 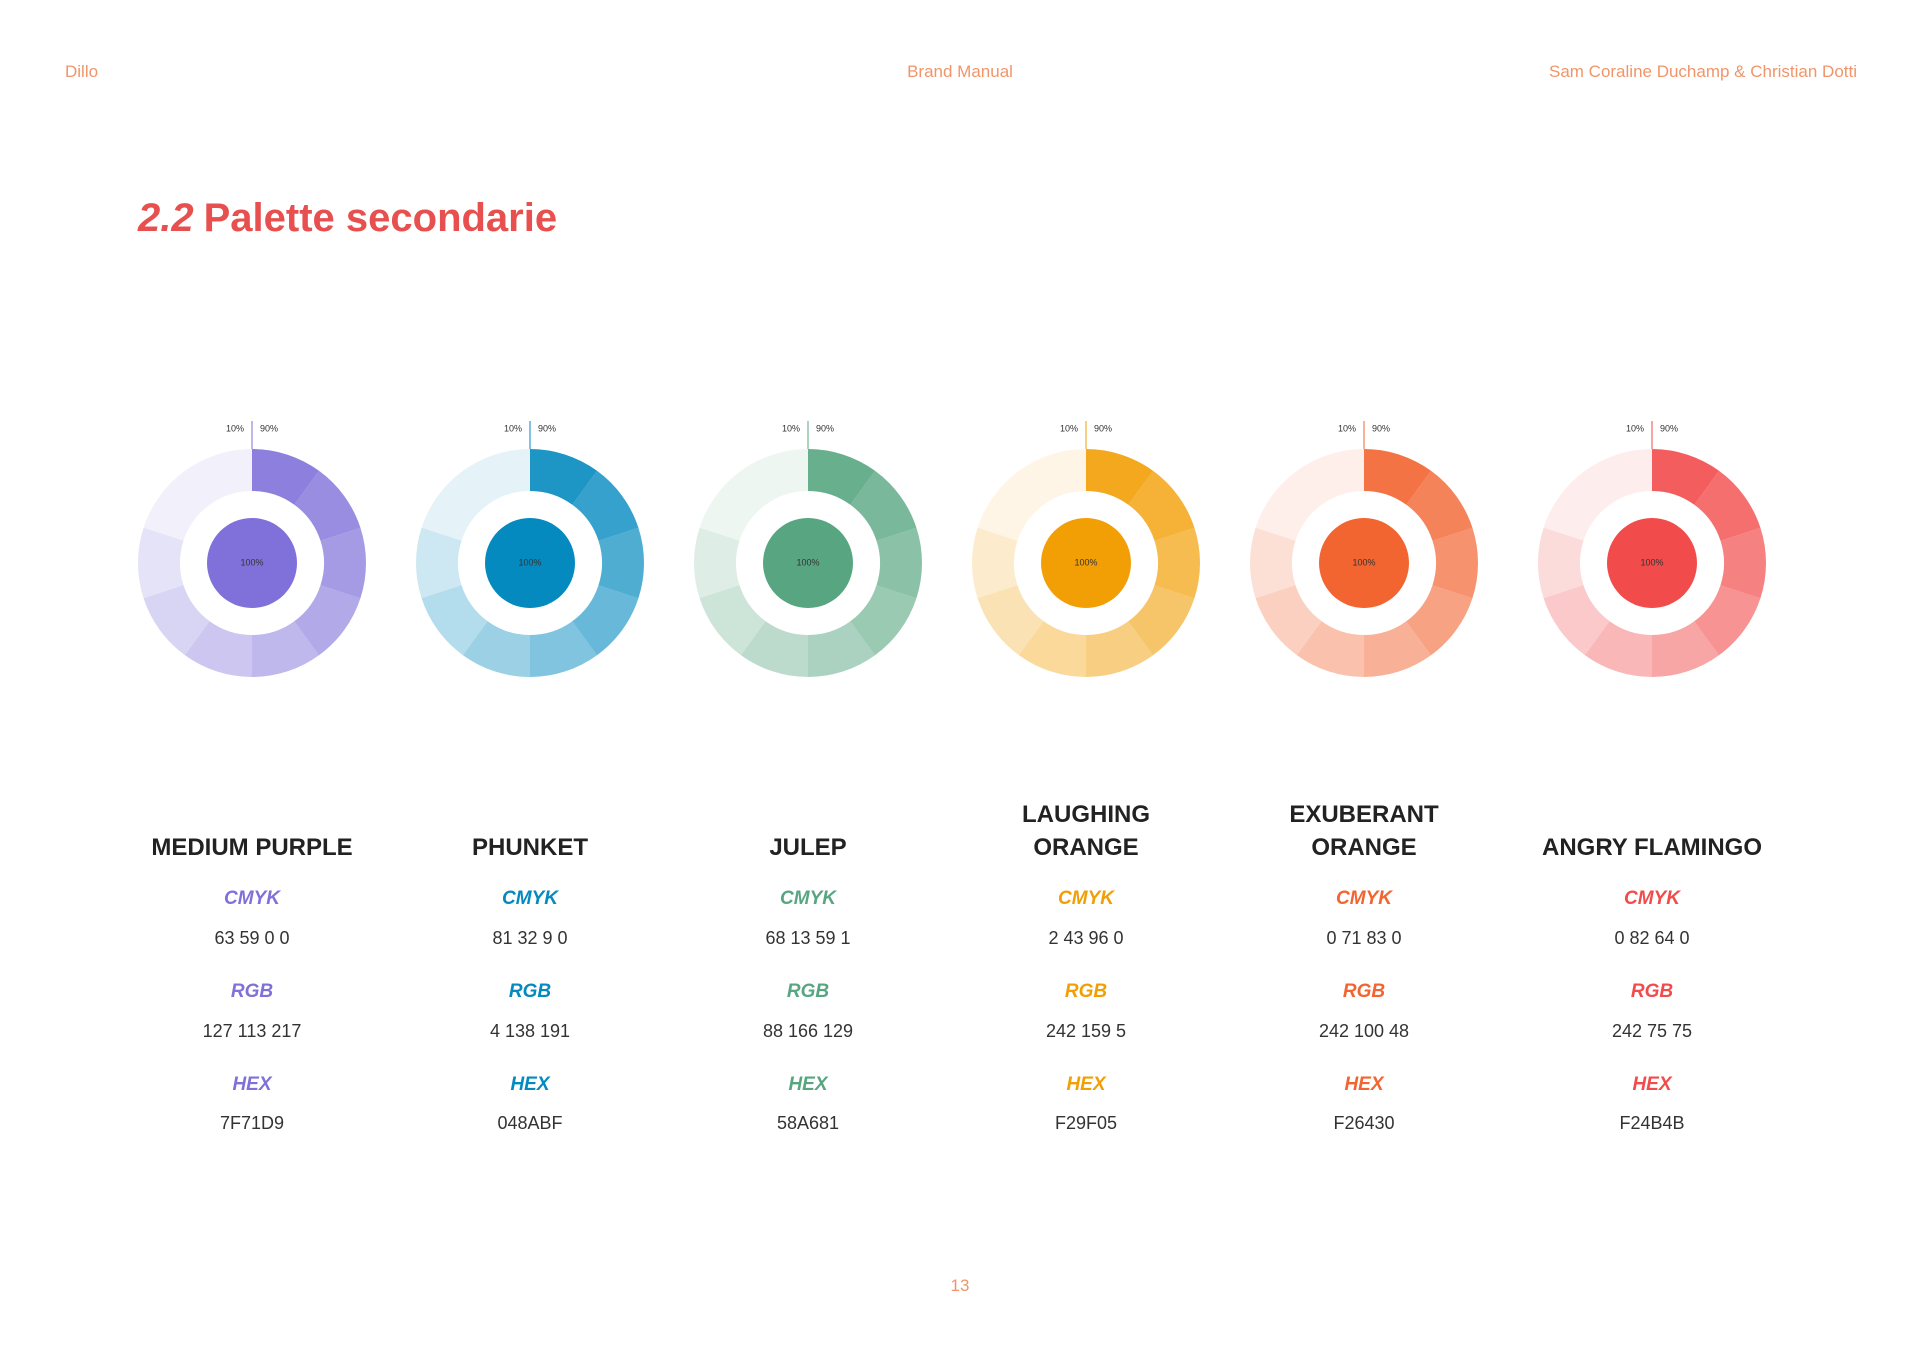 What do you see at coordinates (1364, 814) in the screenshot?
I see `swatch-name-line: EXUBERANT` at bounding box center [1364, 814].